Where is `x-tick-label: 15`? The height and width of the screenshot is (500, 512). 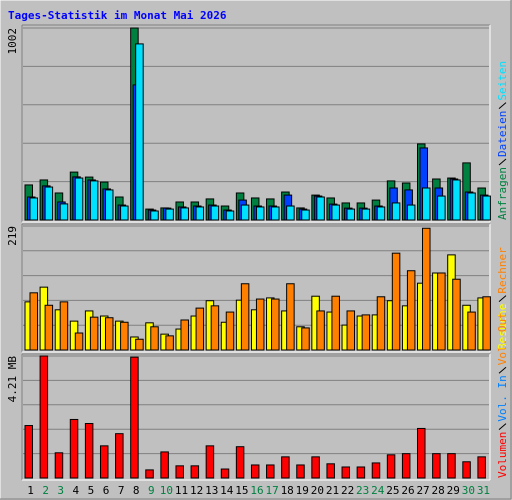
x-tick-label: 15 is located at coordinates (241, 490).